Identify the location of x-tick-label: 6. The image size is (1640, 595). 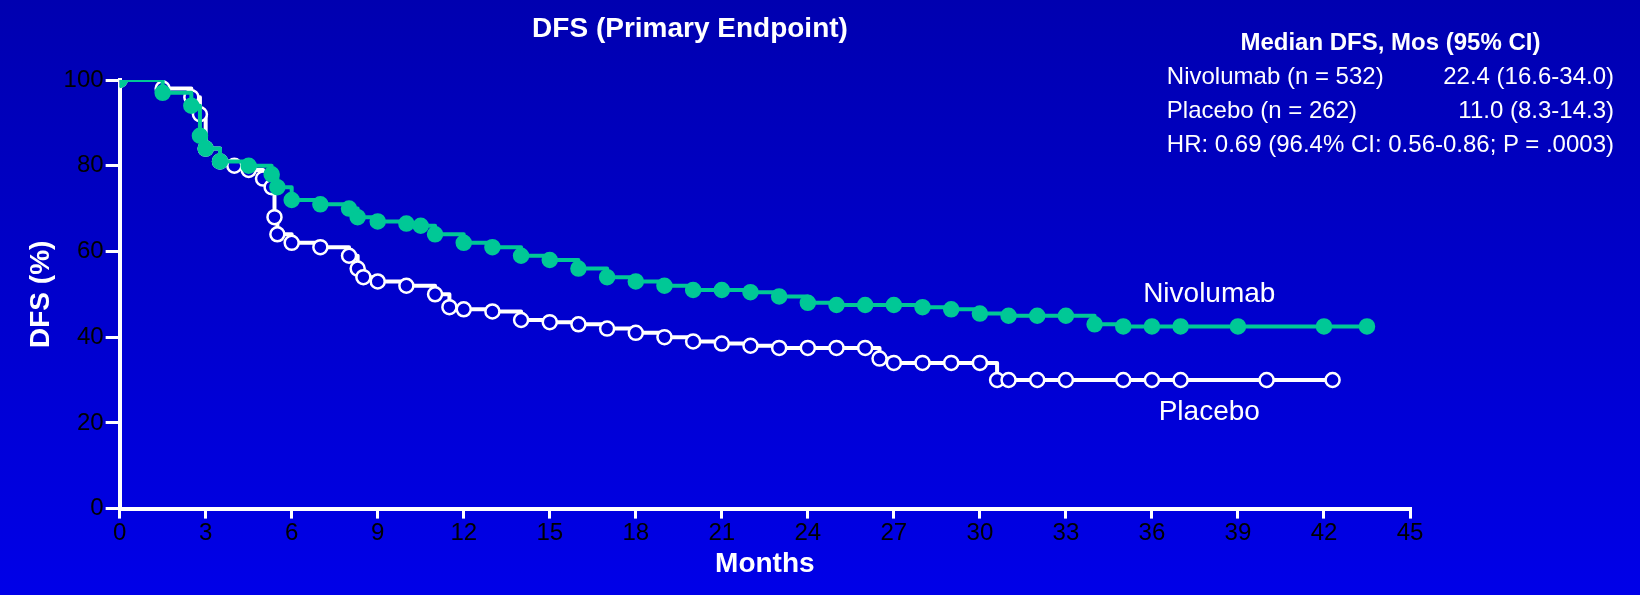
(292, 531).